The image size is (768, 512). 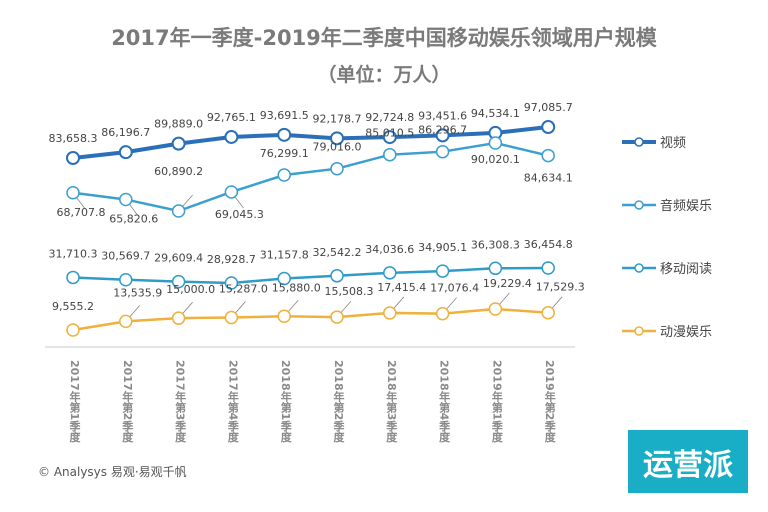 I want to click on data-label: 29,609.4, so click(x=178, y=258).